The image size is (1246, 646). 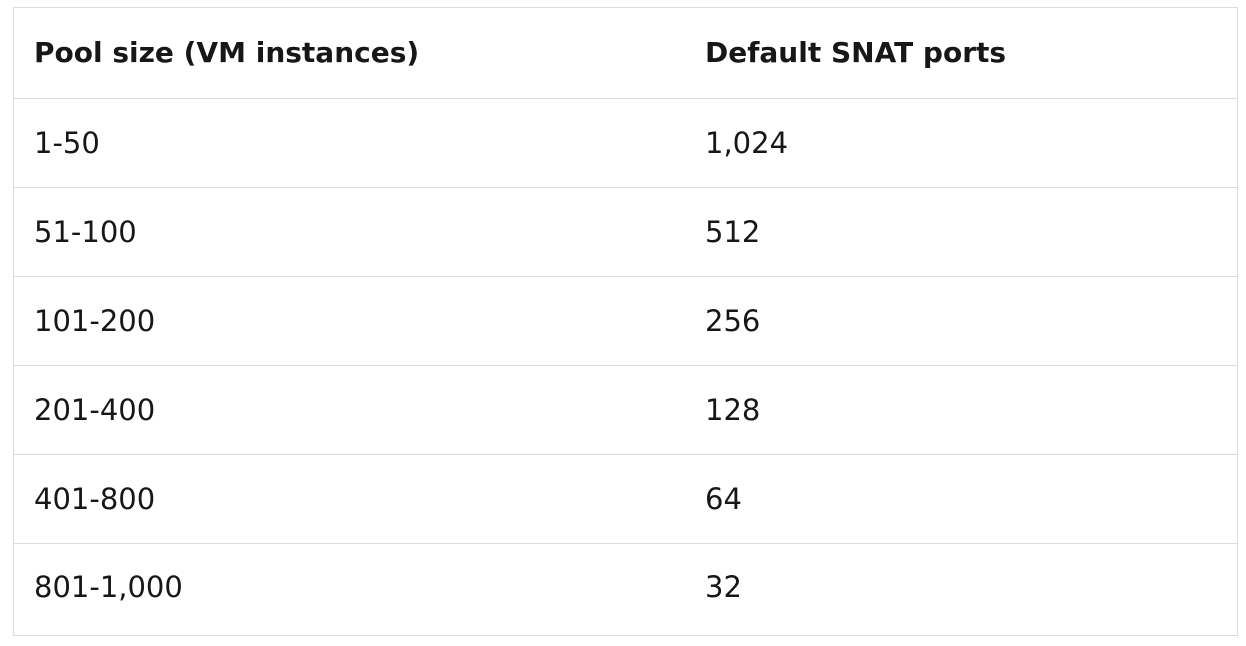 I want to click on cell-snat-ports: 64, so click(x=961, y=499).